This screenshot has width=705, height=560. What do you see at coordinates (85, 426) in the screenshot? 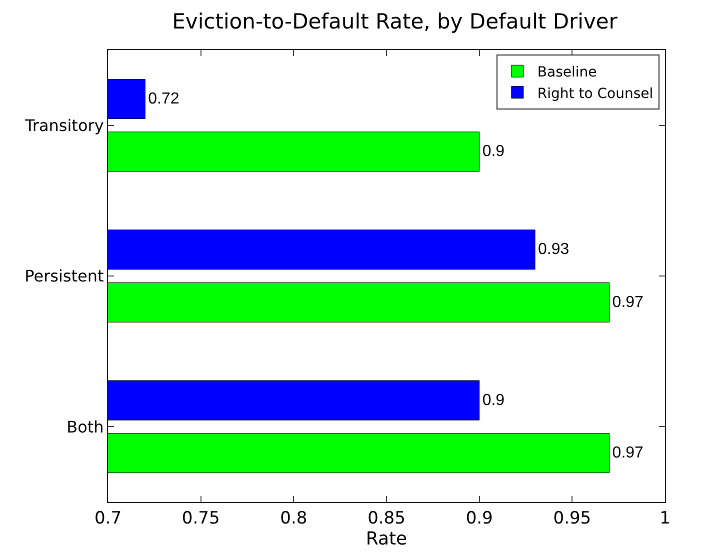
I see `y-tick-label: Both` at bounding box center [85, 426].